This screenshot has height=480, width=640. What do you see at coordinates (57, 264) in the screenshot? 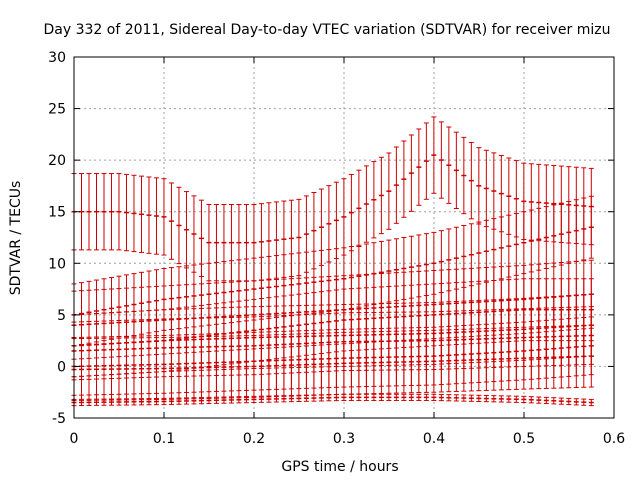
I see `y-tick-label: 10` at bounding box center [57, 264].